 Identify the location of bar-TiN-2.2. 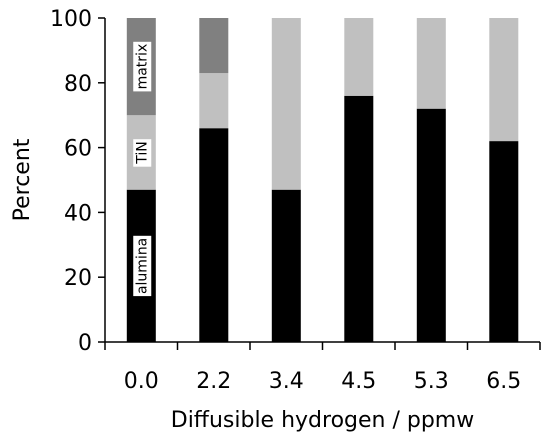
(214, 101).